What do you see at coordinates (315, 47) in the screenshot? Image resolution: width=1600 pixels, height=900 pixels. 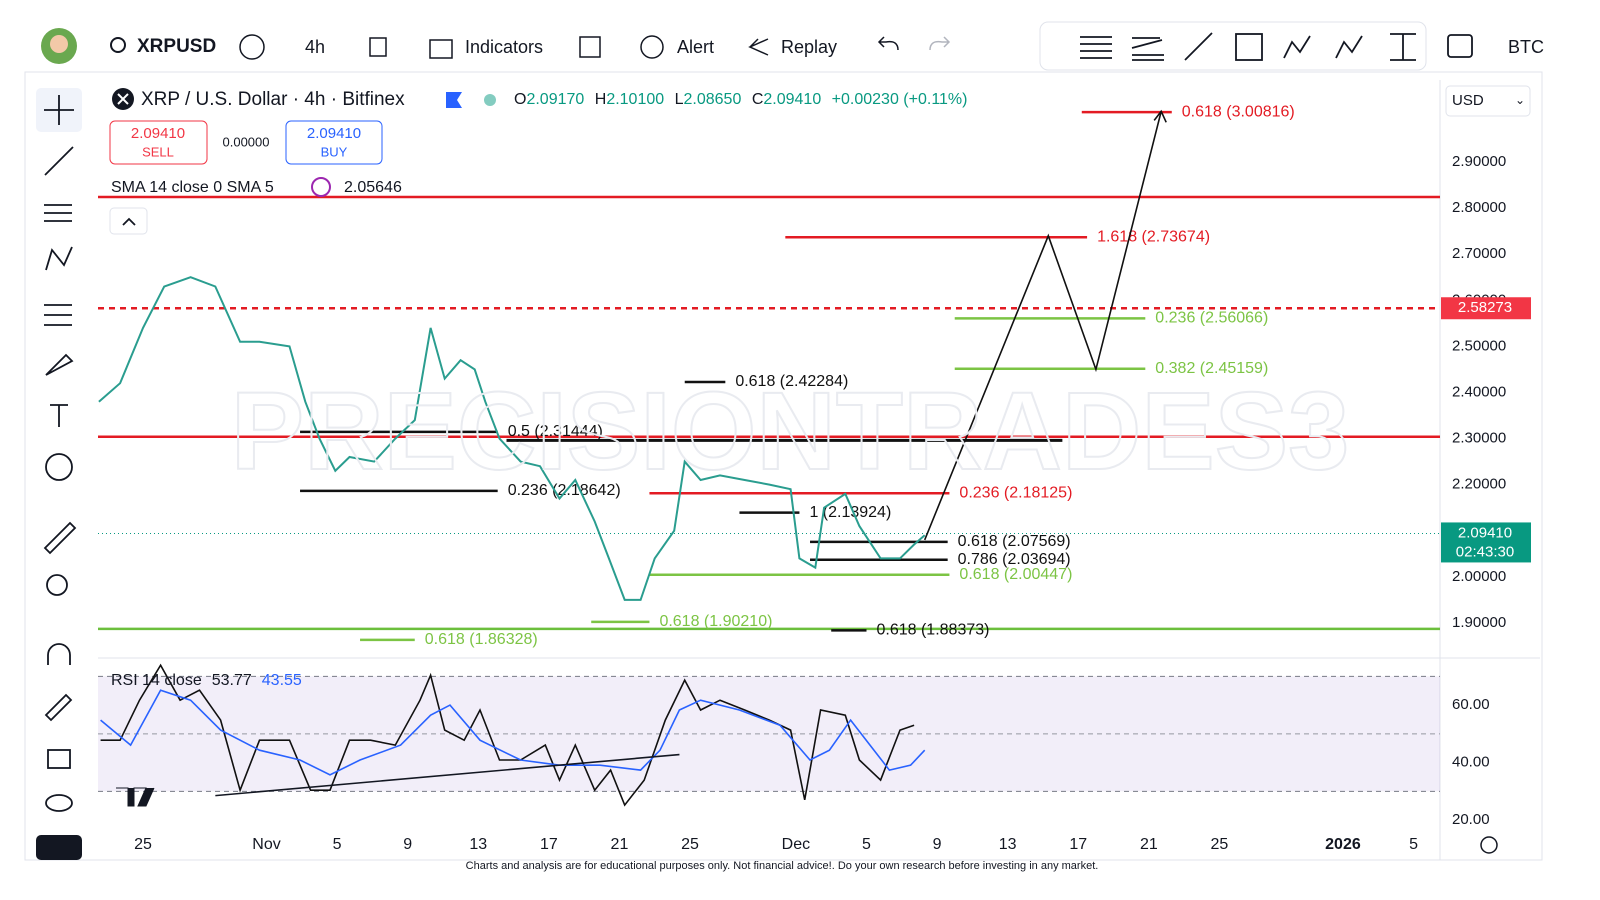 I see `interval: 4h` at bounding box center [315, 47].